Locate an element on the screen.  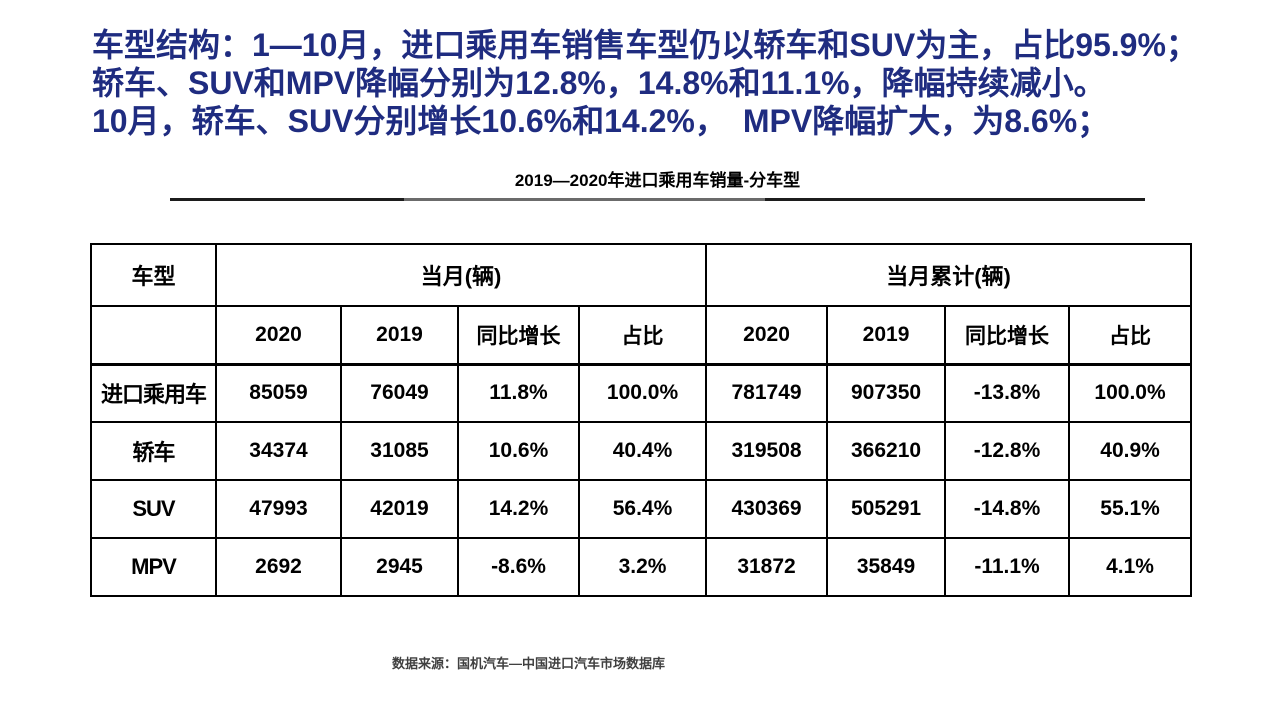
header-current-2020: 2020 is located at coordinates (278, 335).